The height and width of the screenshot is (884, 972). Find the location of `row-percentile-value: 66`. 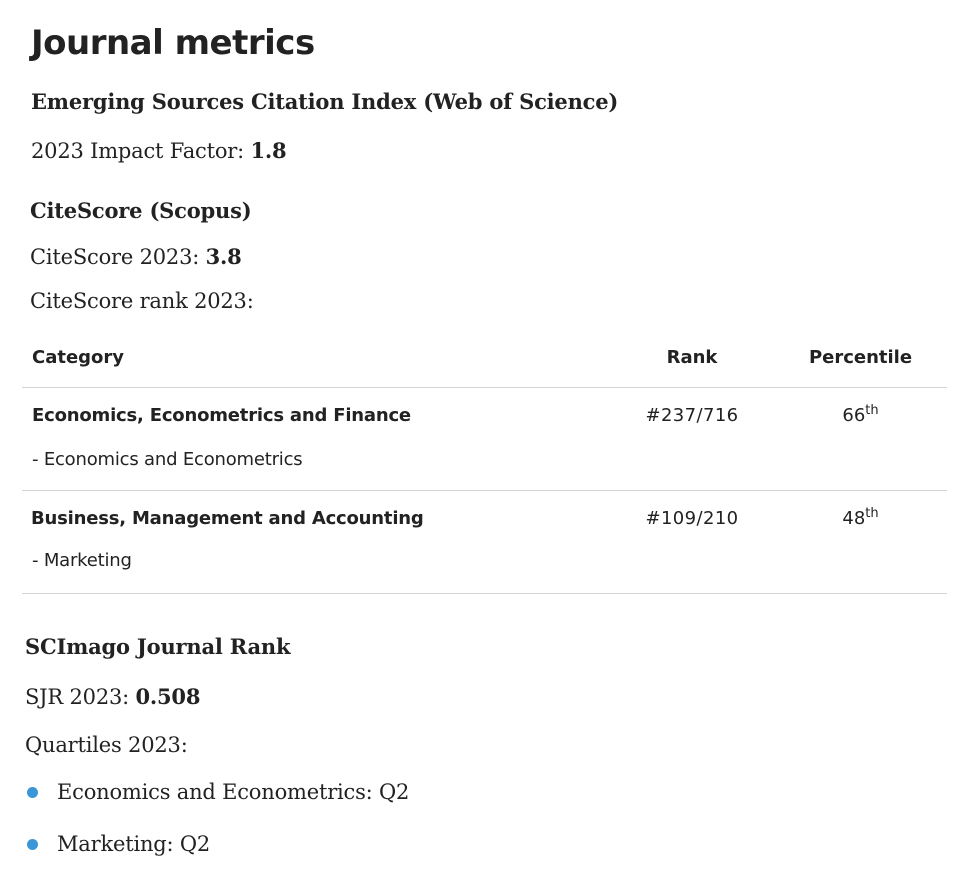

row-percentile-value: 66 is located at coordinates (854, 415).